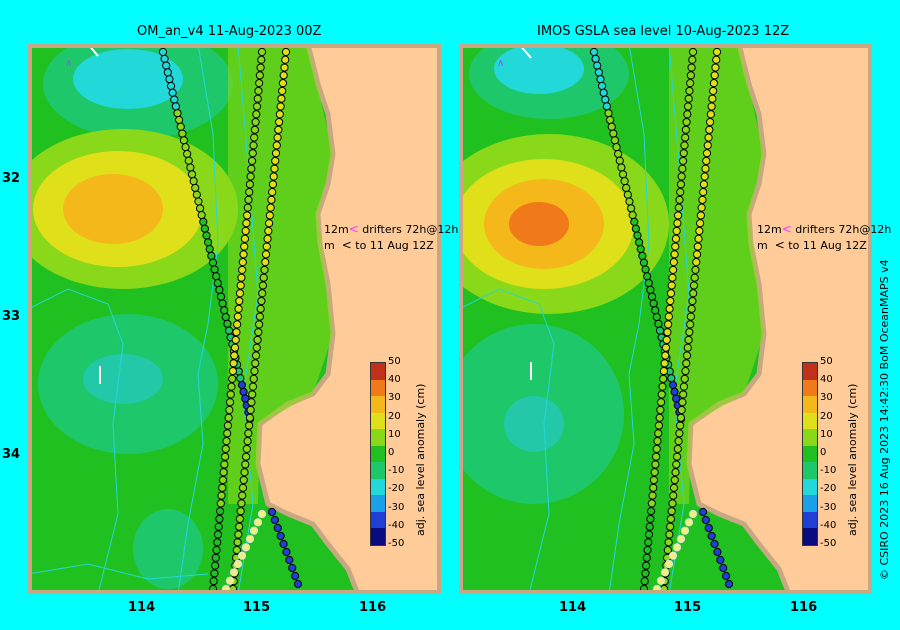 The height and width of the screenshot is (630, 900). What do you see at coordinates (826, 361) in the screenshot?
I see `colorbar-tick: 50` at bounding box center [826, 361].